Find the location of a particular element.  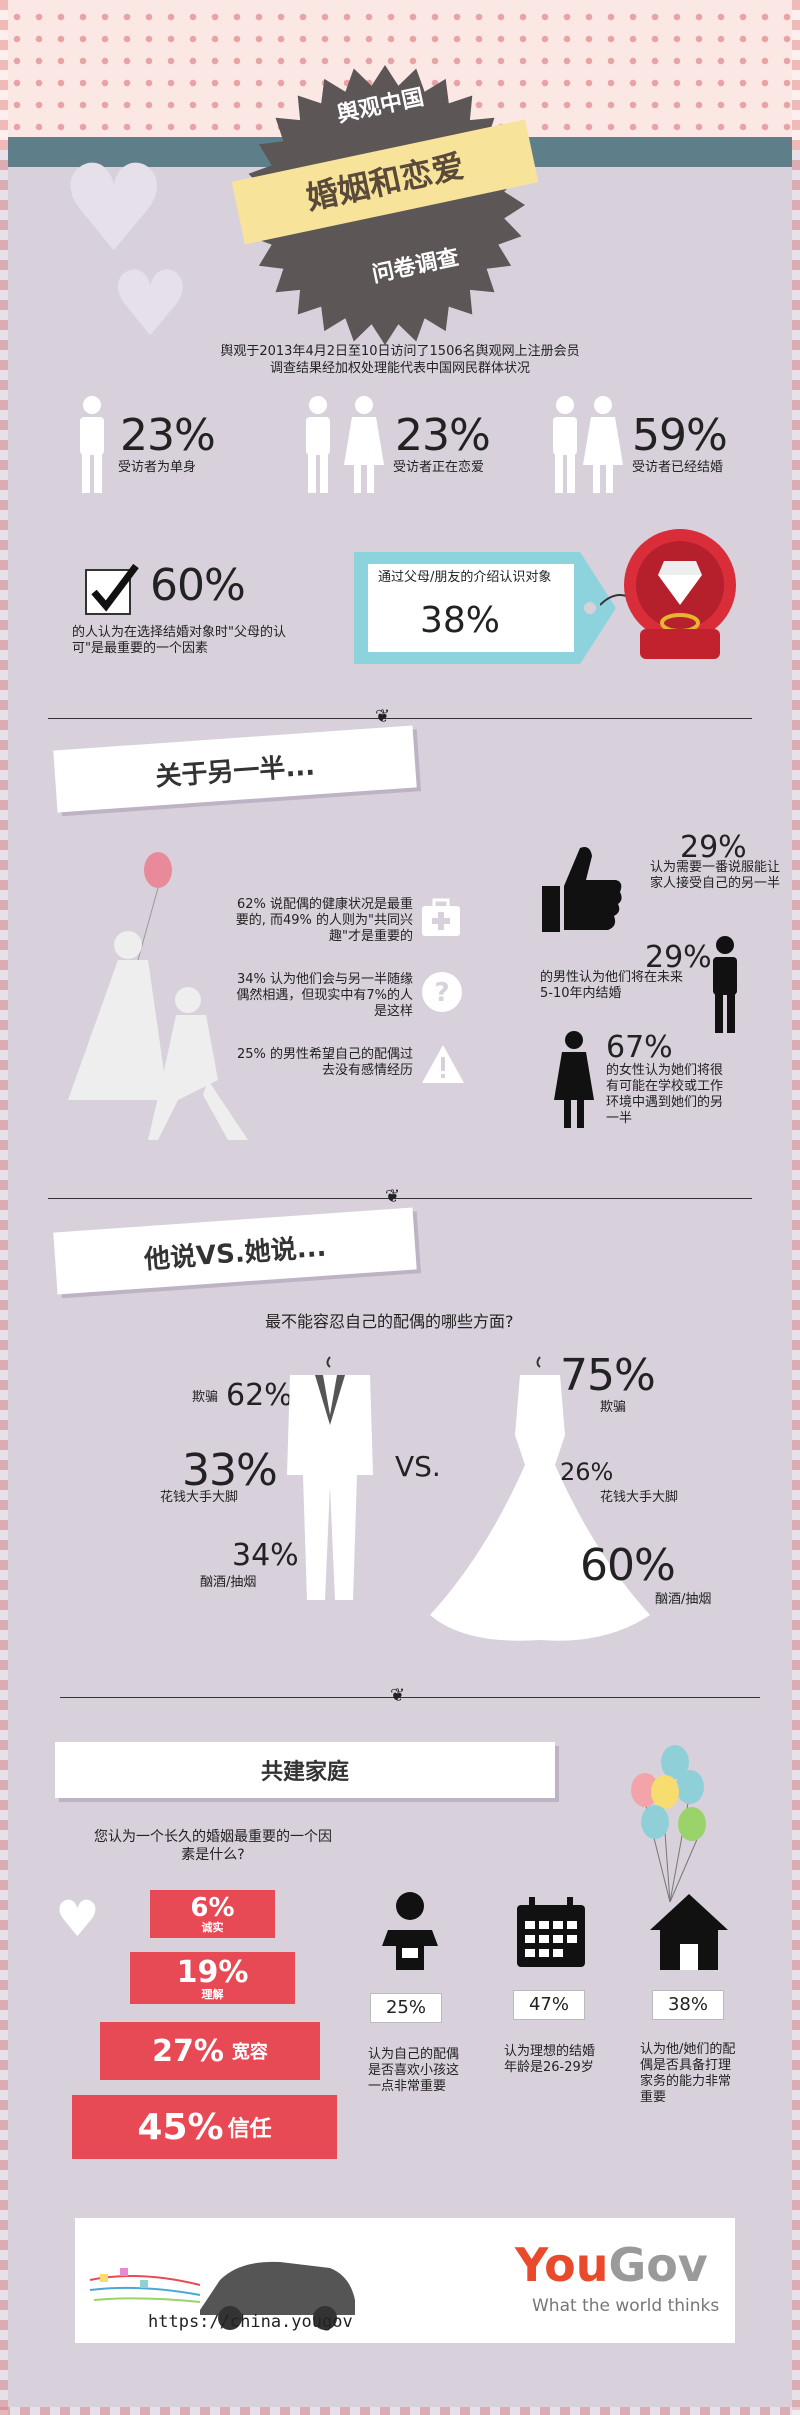

past-relationship-text: 25% 的男性希望自己的配偶过去没有感情经历 is located at coordinates (324, 1062).